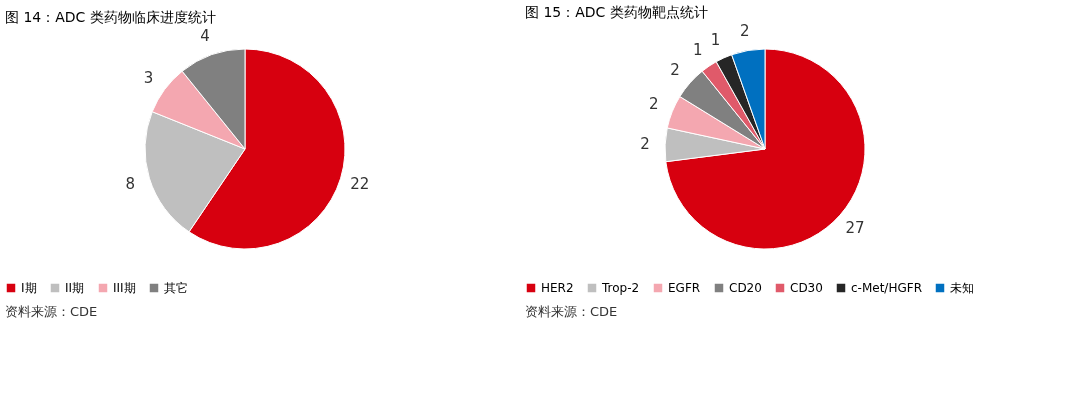 Image resolution: width=1080 pixels, height=413 pixels. I want to click on legend-label: CD30, so click(806, 288).